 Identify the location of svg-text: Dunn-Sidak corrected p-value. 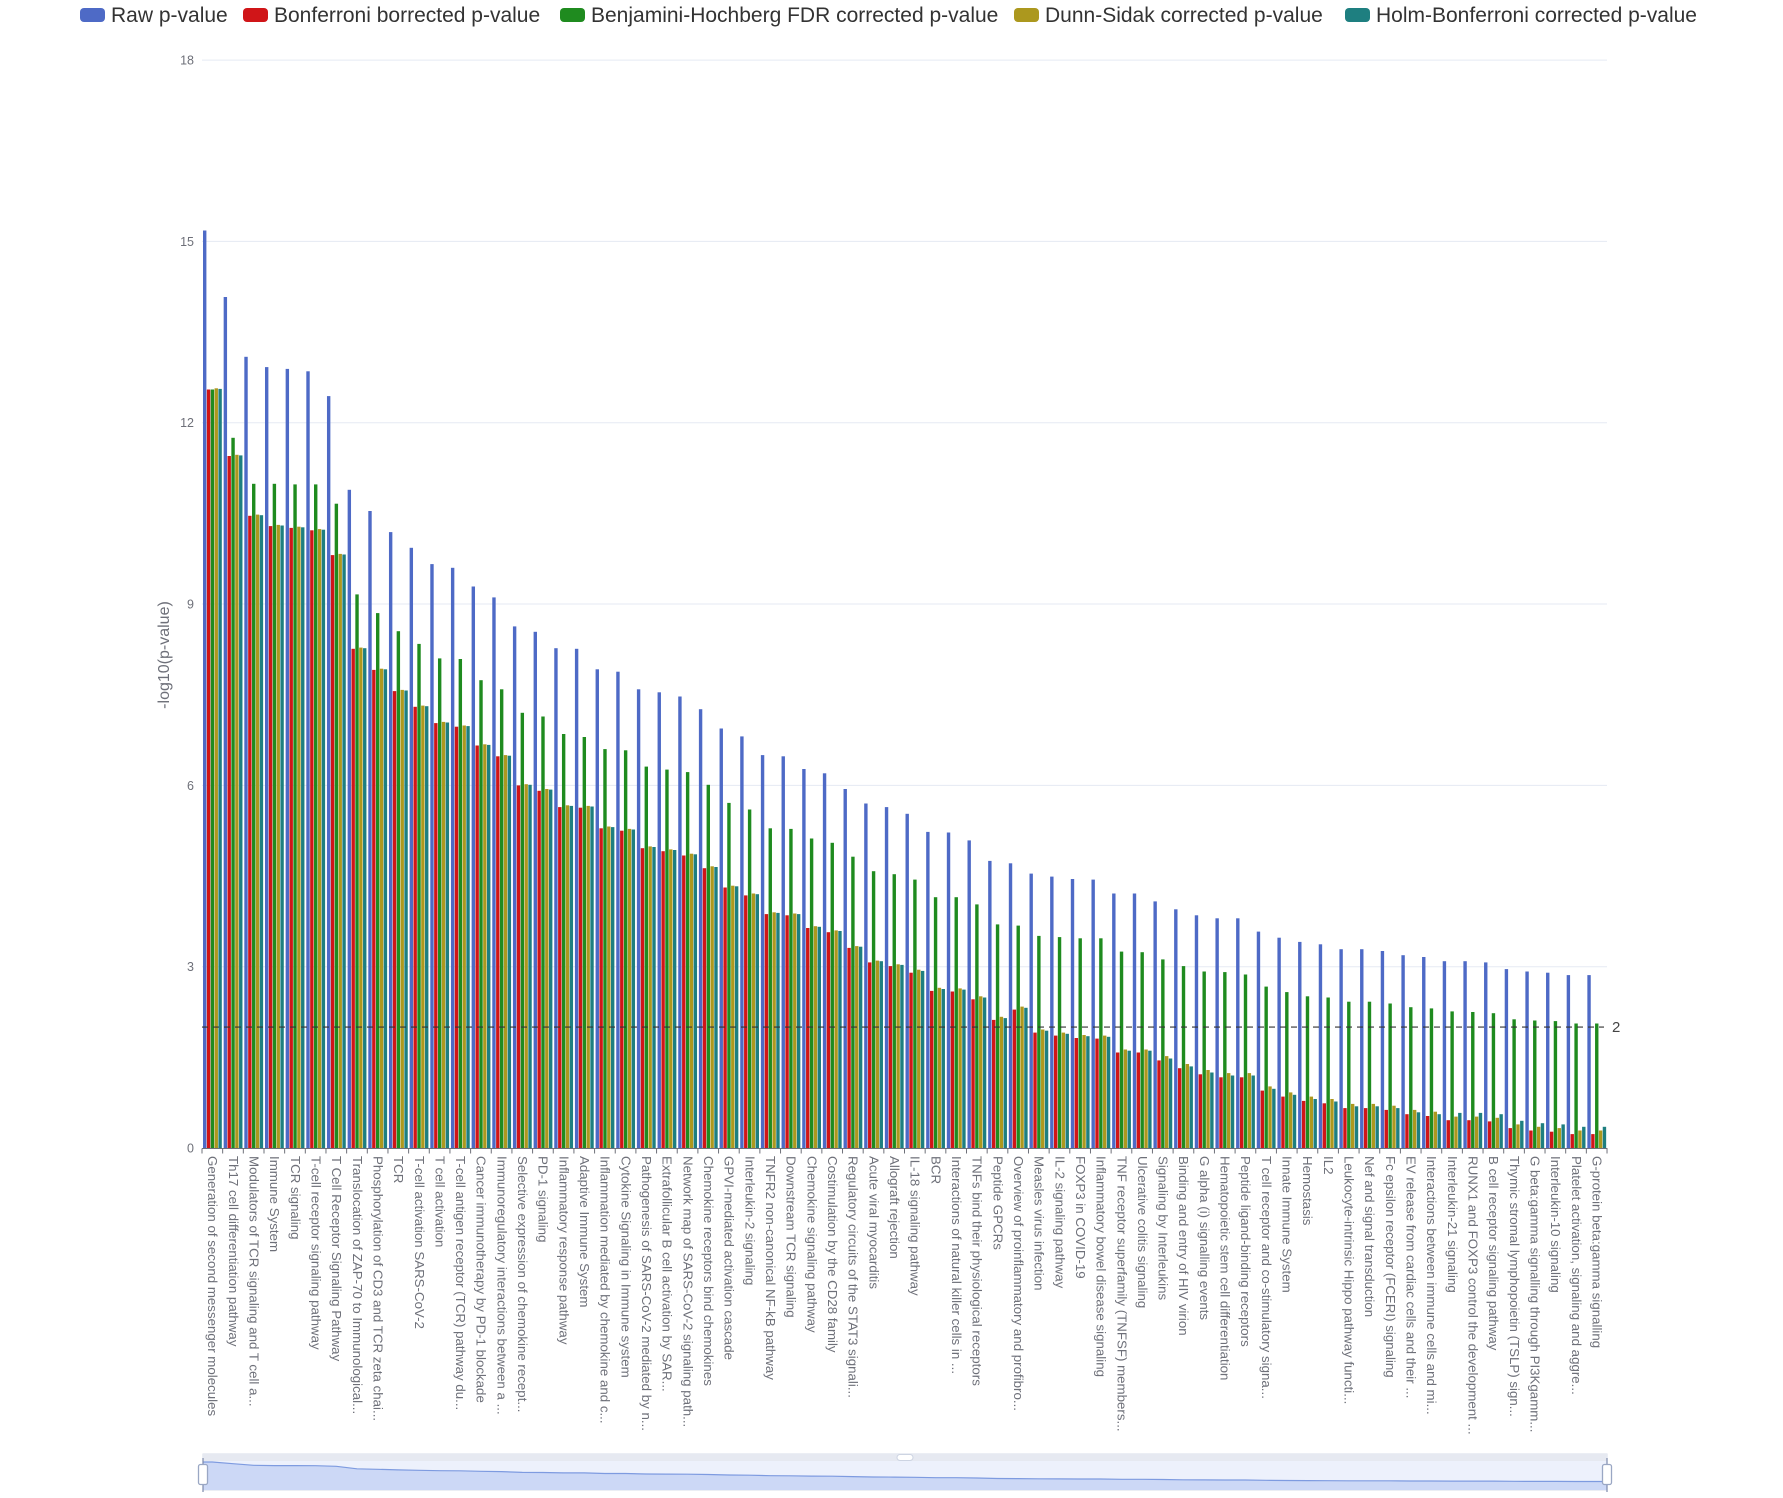
(1184, 15).